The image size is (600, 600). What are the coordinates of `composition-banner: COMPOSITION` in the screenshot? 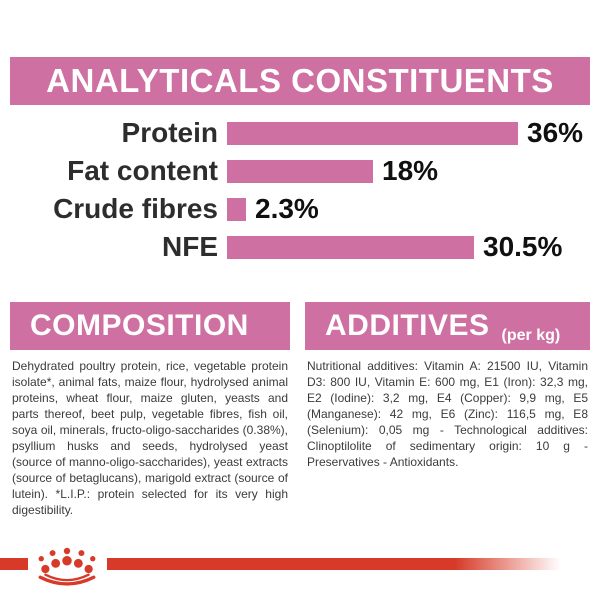 It's located at (150, 326).